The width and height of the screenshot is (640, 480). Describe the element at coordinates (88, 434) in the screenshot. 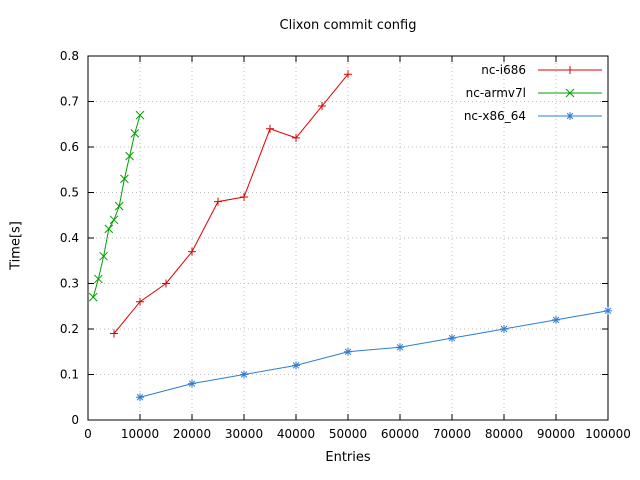

I see `x-tick-label: 0` at that location.